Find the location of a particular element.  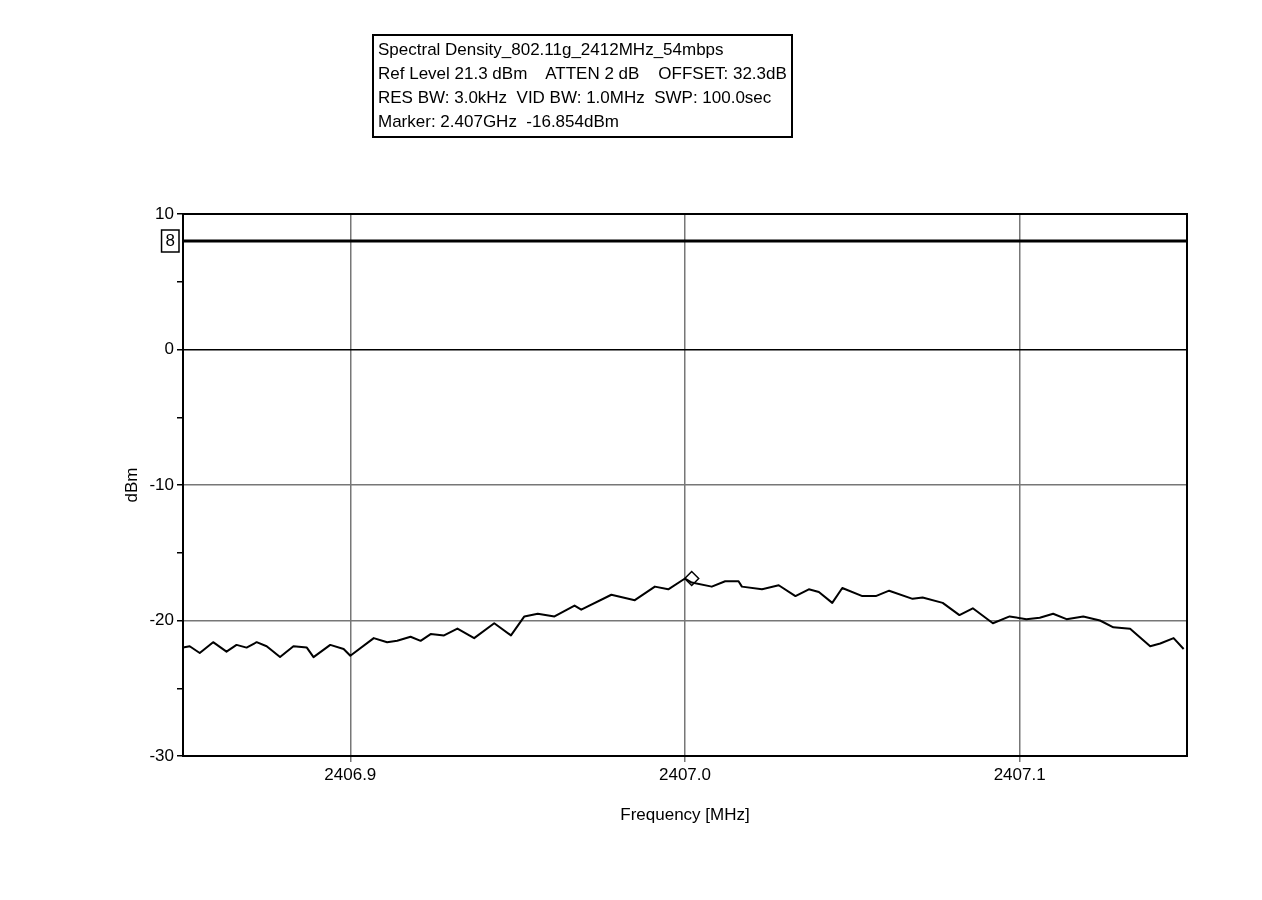

y-tick-label: 10 is located at coordinates (164, 213).